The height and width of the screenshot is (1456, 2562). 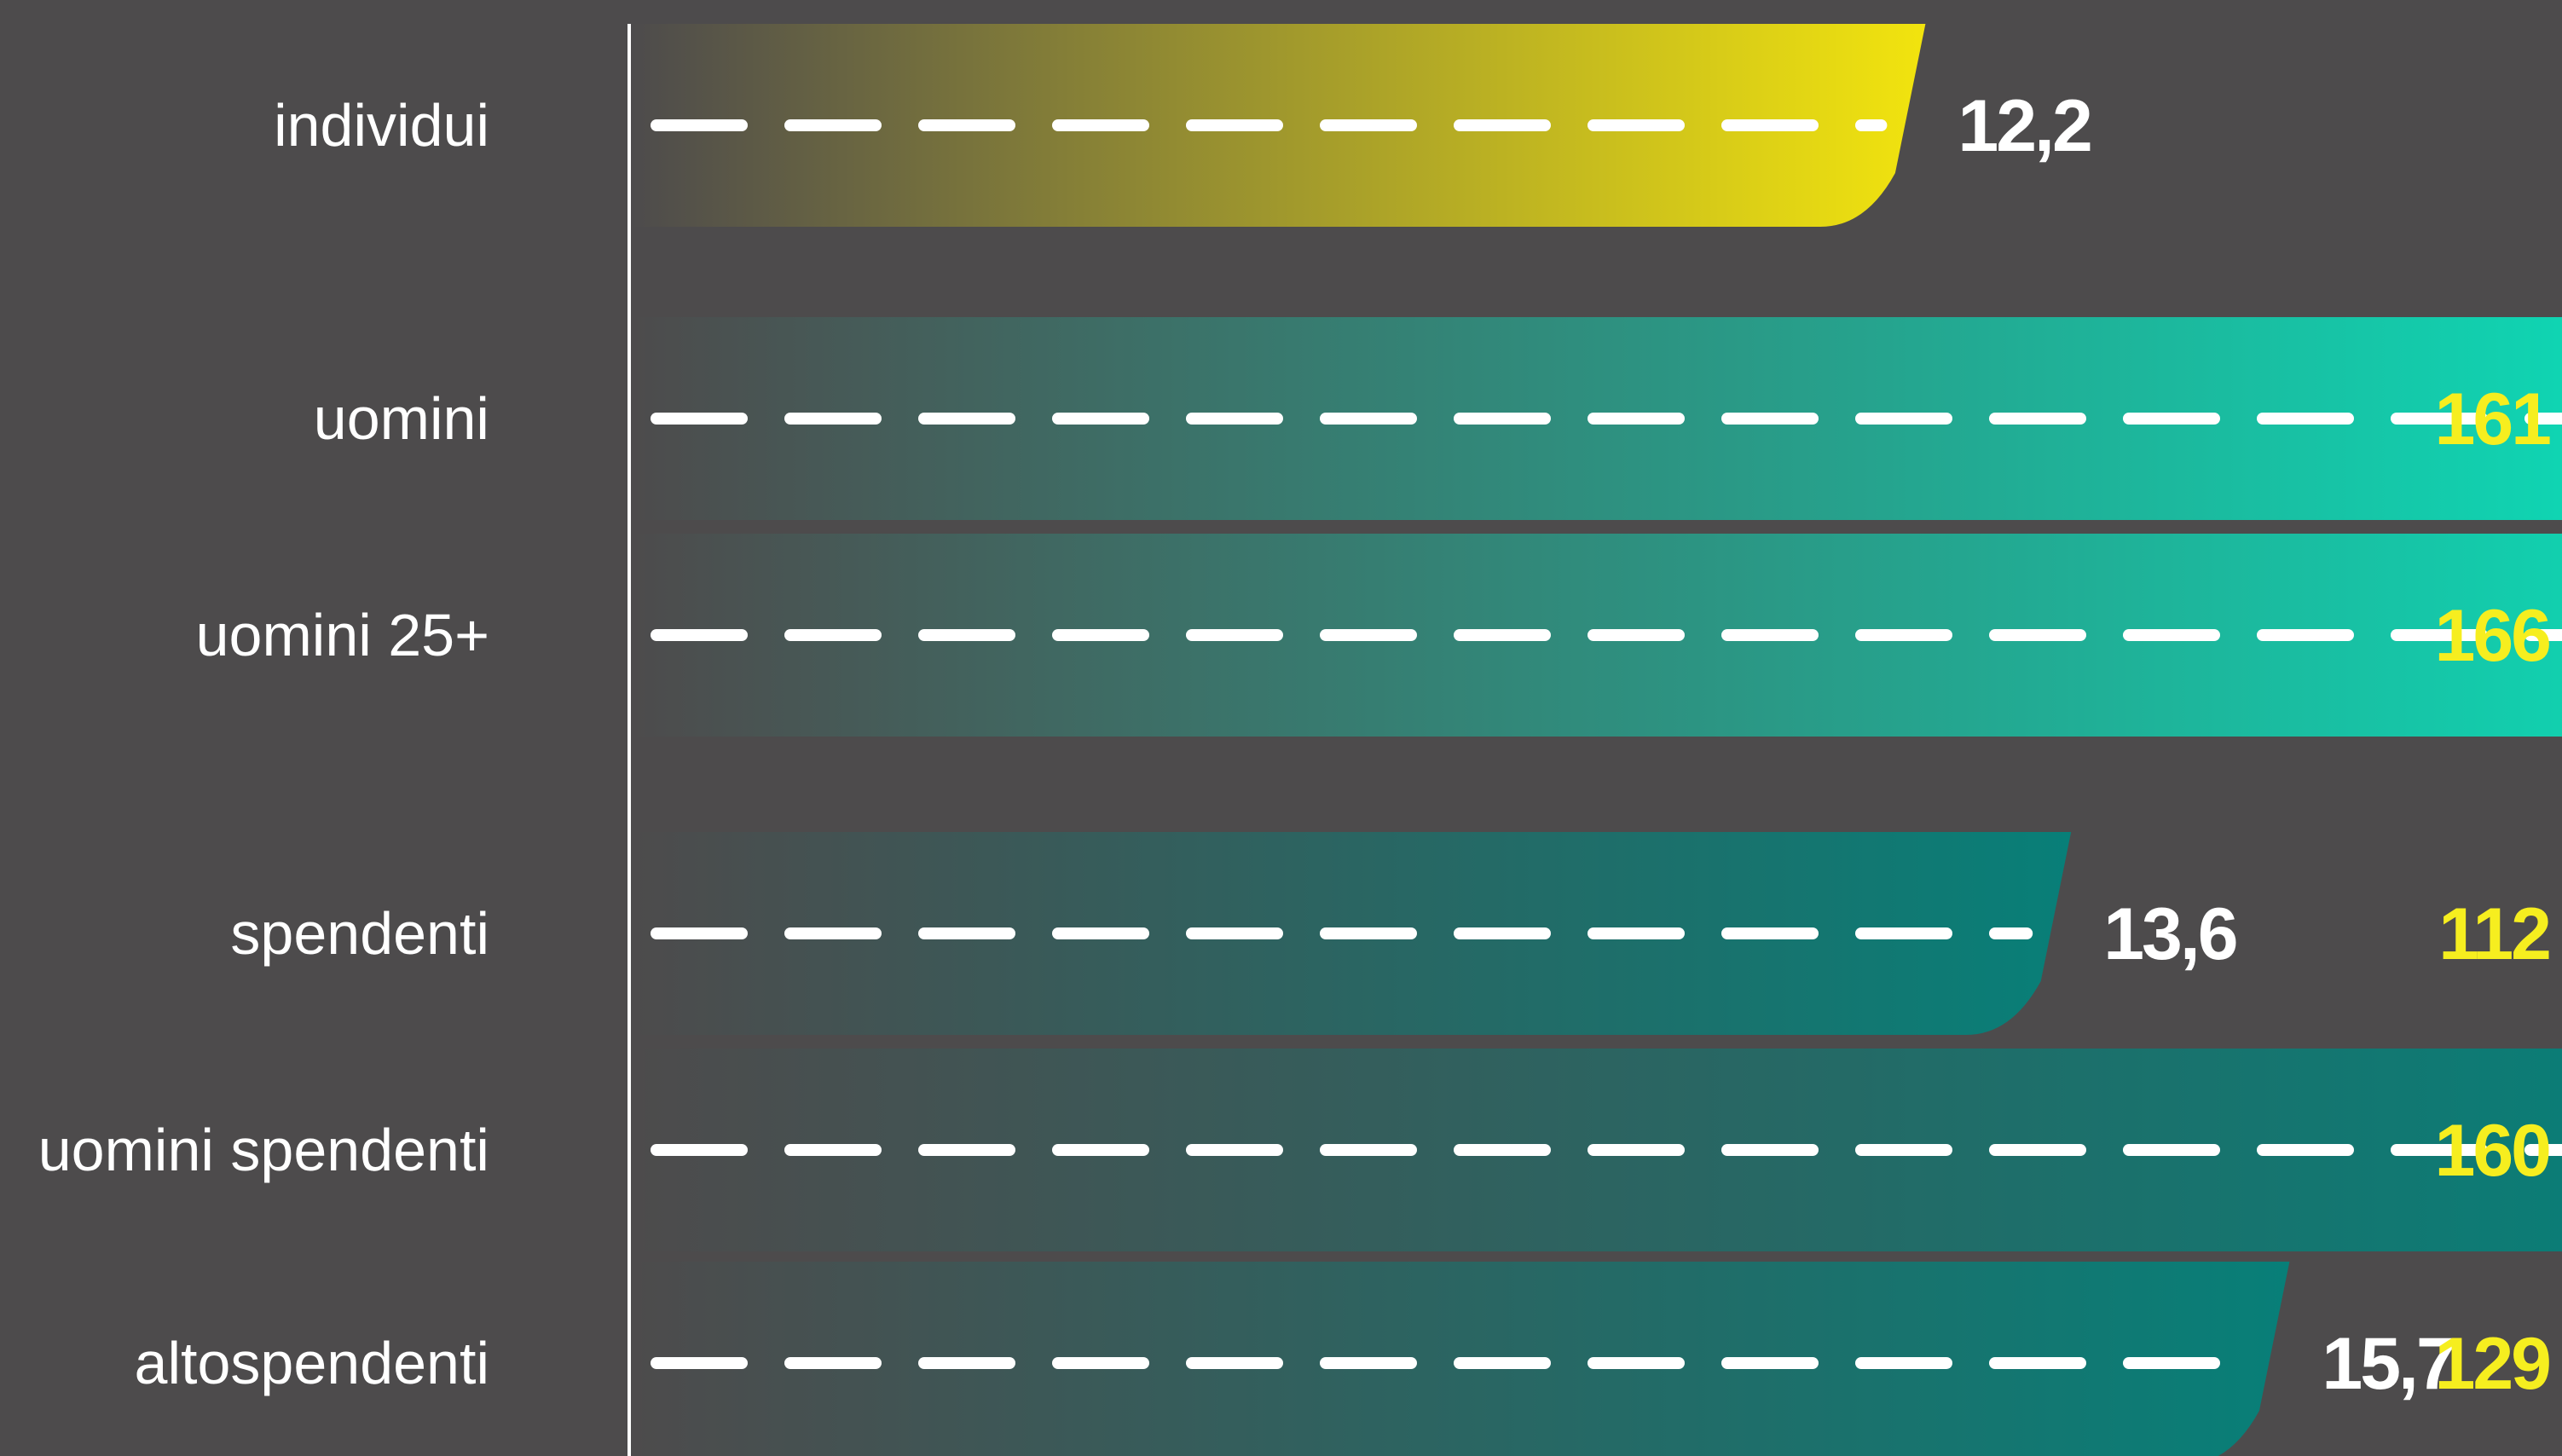 What do you see at coordinates (2492, 1151) in the screenshot?
I see `index-label: 160` at bounding box center [2492, 1151].